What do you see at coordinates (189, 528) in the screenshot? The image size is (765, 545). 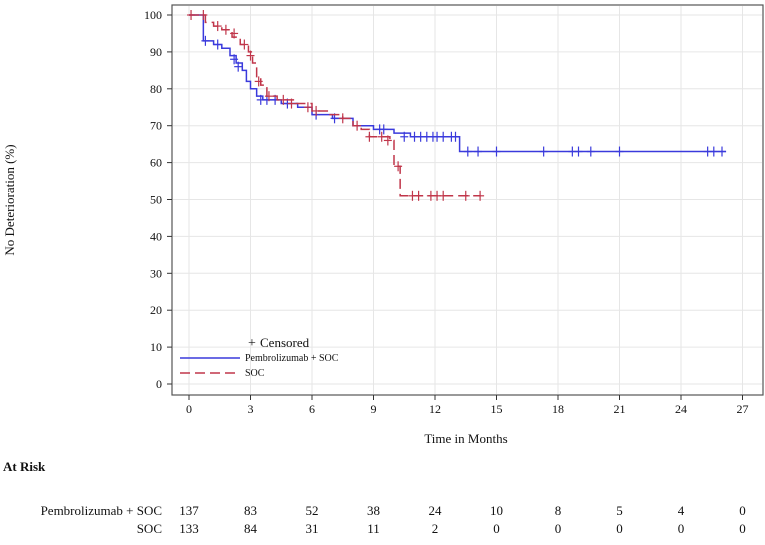 I see `at-risk-value: 133` at bounding box center [189, 528].